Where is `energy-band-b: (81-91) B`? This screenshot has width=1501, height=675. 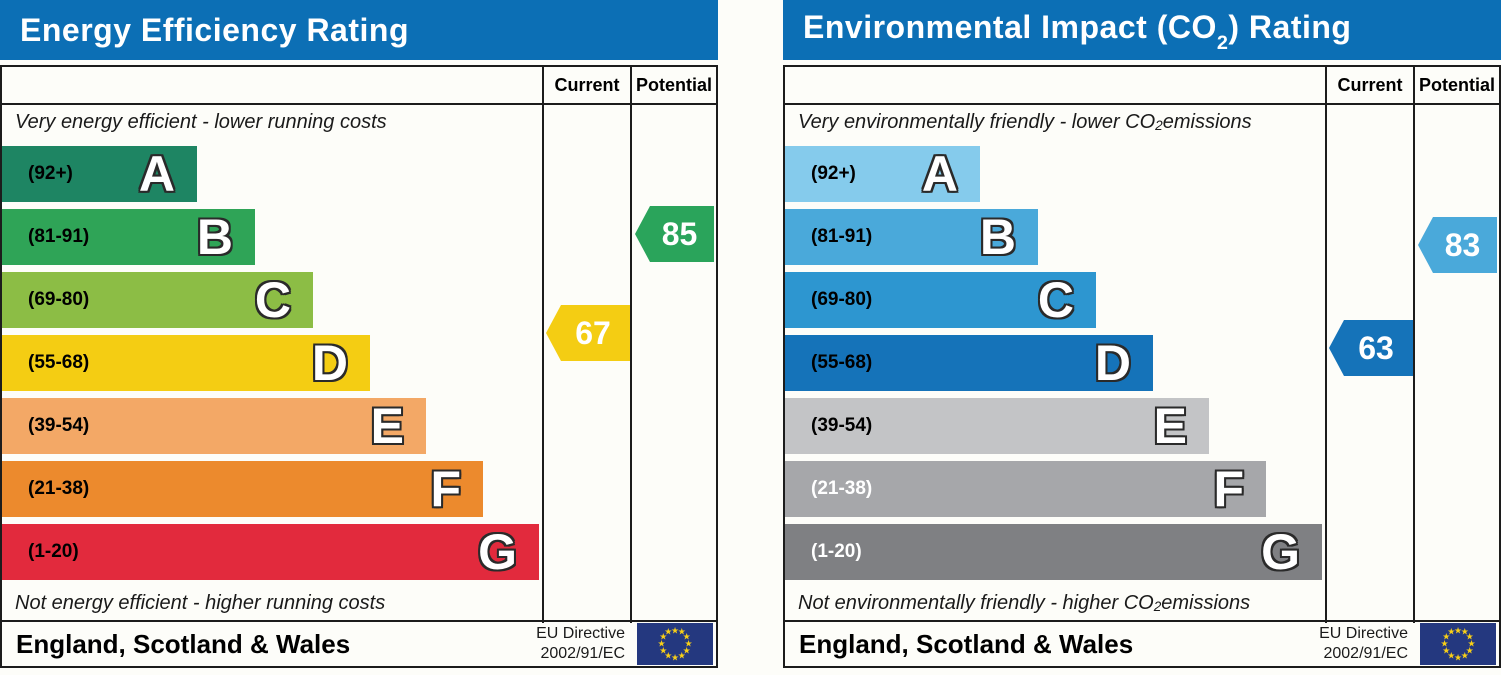
energy-band-b: (81-91) B is located at coordinates (128, 236).